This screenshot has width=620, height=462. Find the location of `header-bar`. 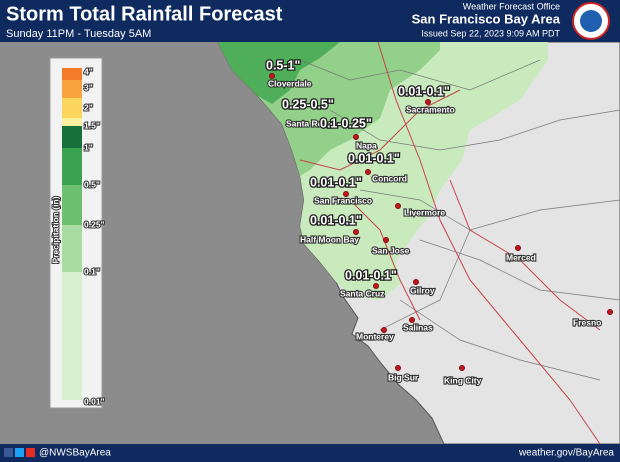

header-bar is located at coordinates (310, 21).